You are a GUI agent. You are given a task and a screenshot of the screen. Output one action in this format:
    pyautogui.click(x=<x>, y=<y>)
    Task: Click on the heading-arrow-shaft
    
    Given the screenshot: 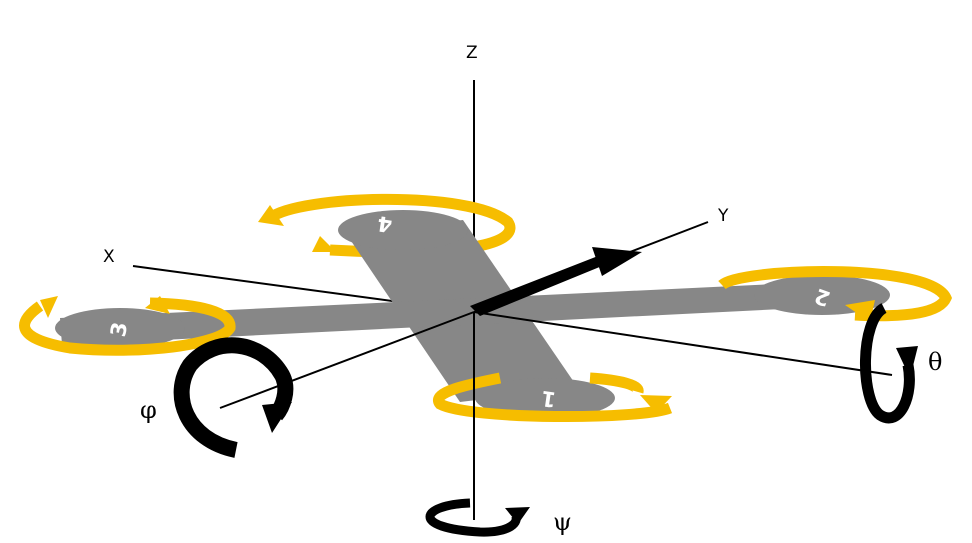 What is the action you would take?
    pyautogui.click(x=536, y=286)
    